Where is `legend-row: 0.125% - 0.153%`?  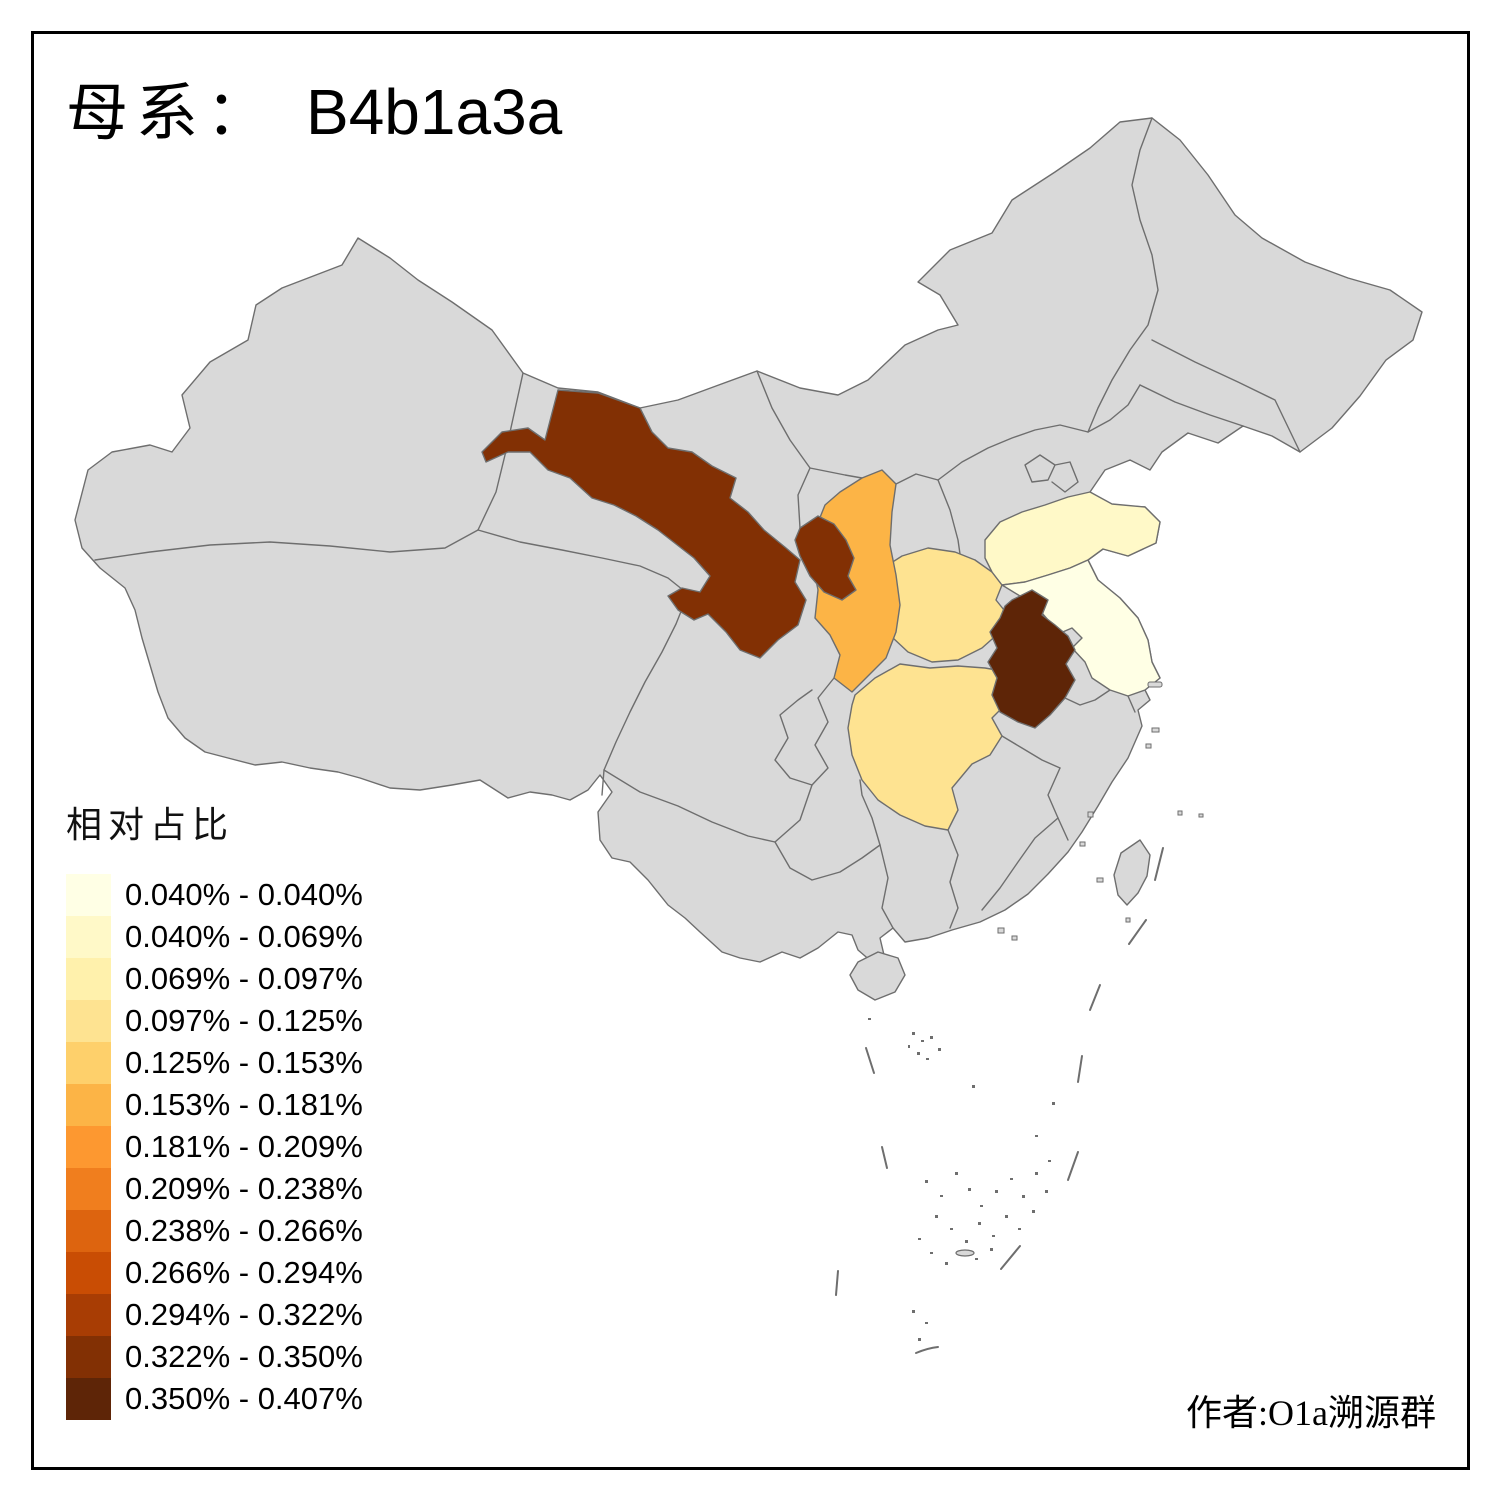
legend-row: 0.125% - 0.153% is located at coordinates (214, 1063).